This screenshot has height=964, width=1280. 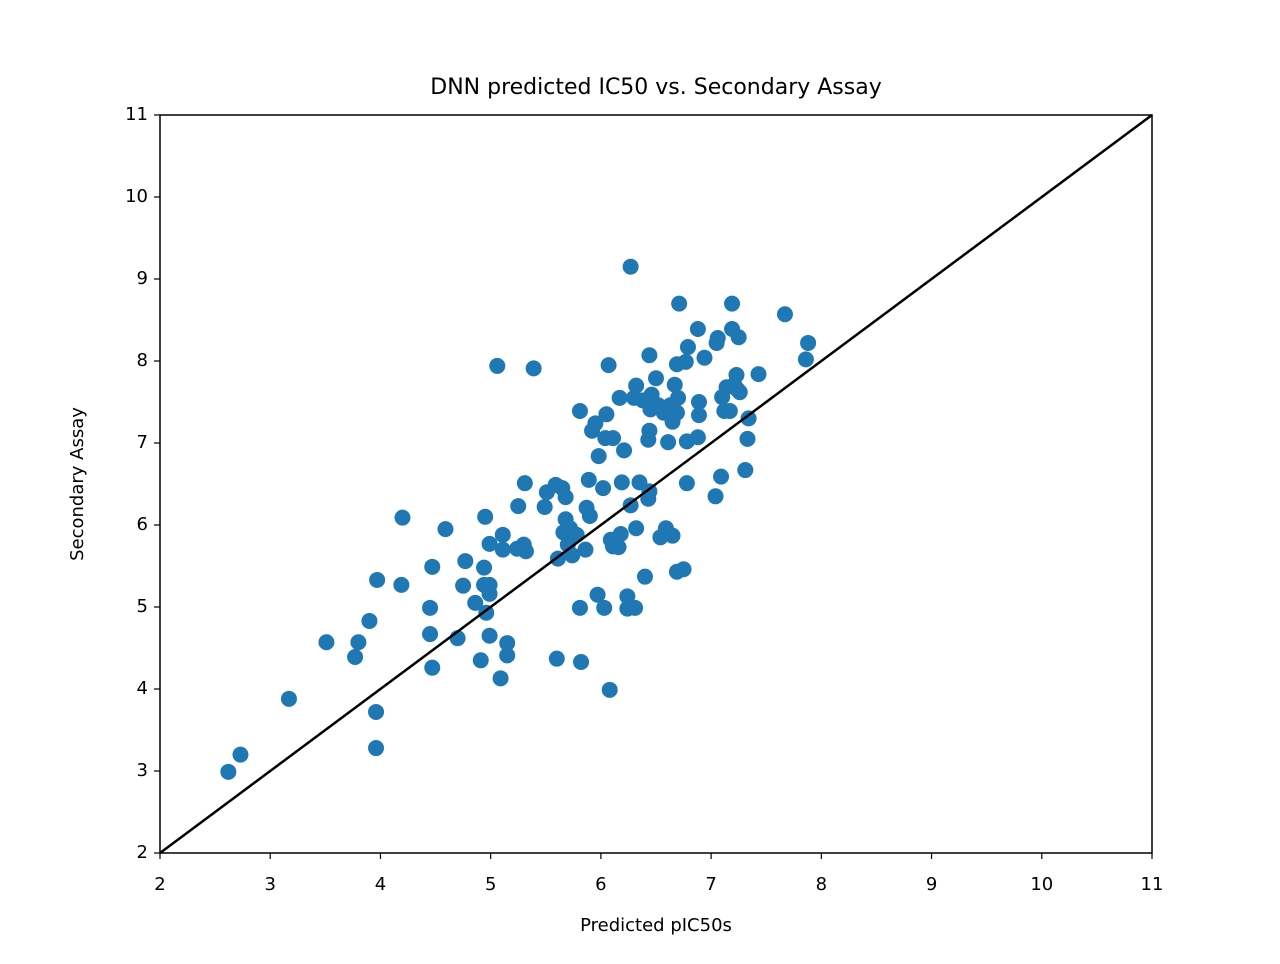 I want to click on y-tick-label: 8, so click(x=142, y=360).